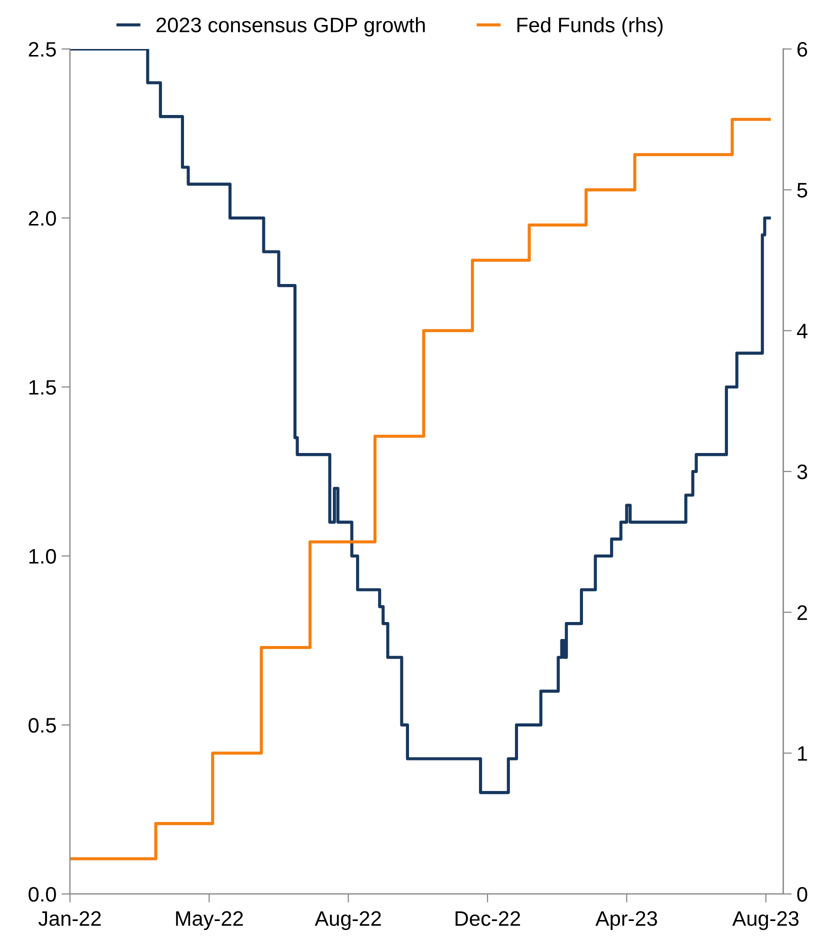  Describe the element at coordinates (42, 894) in the screenshot. I see `y-tick-label: 0.0` at that location.